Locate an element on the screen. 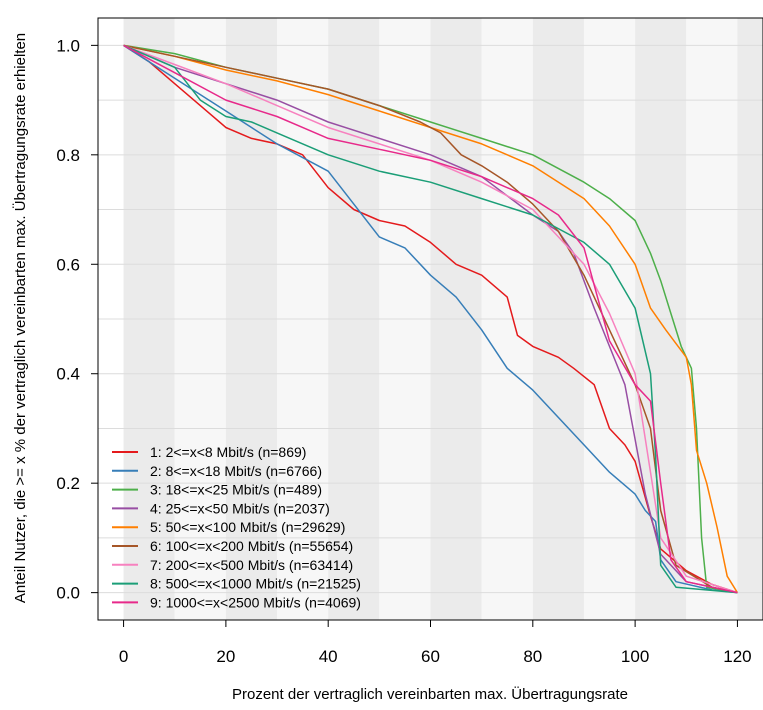 The image size is (763, 710). legend-label-3: 3: 18<=x<25 Mbit/s (n=489) is located at coordinates (236, 490).